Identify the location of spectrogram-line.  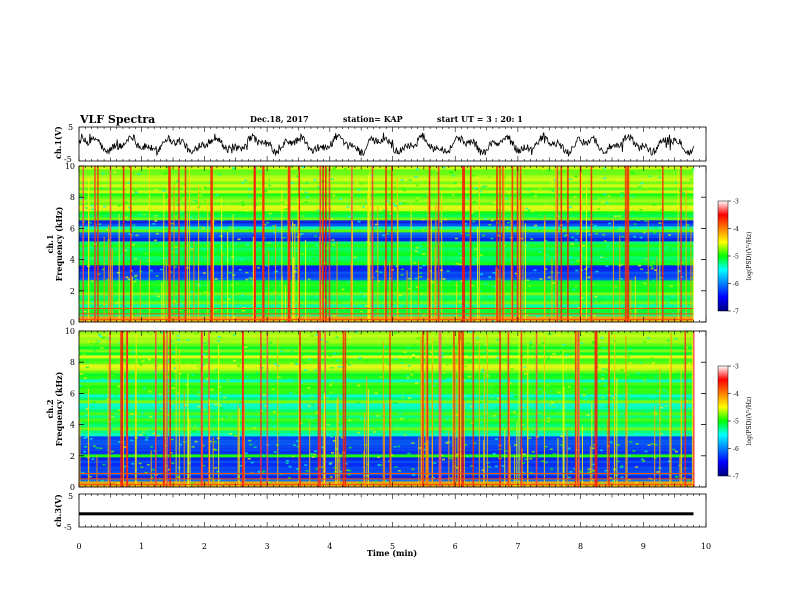
(386, 484).